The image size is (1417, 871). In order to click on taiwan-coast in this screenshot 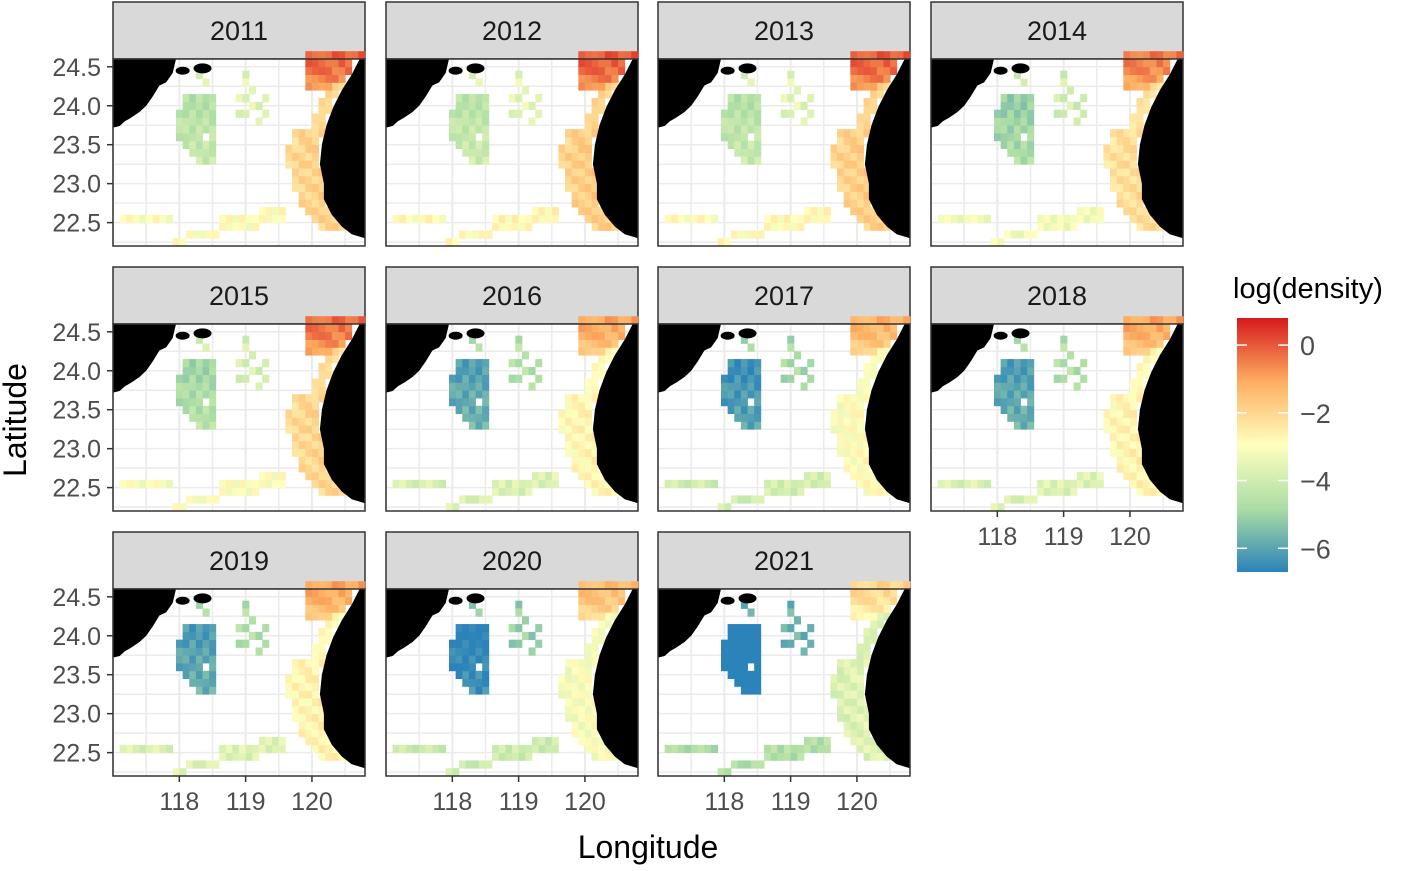, I will do `click(887, 414)`.